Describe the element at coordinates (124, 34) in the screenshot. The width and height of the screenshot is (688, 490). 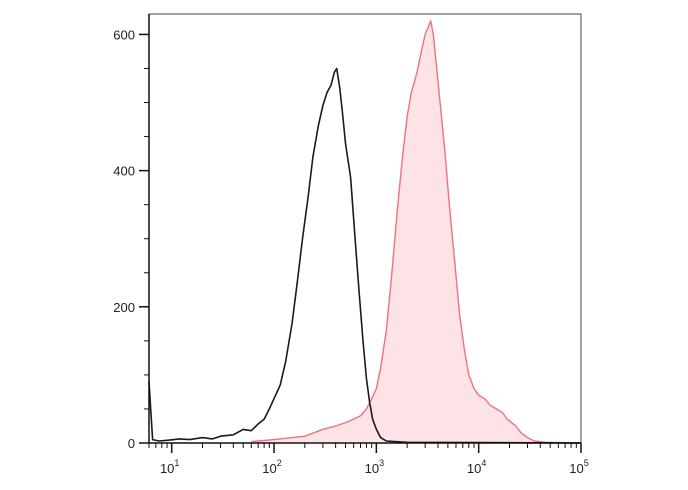
I see `y-tick-label: 600` at that location.